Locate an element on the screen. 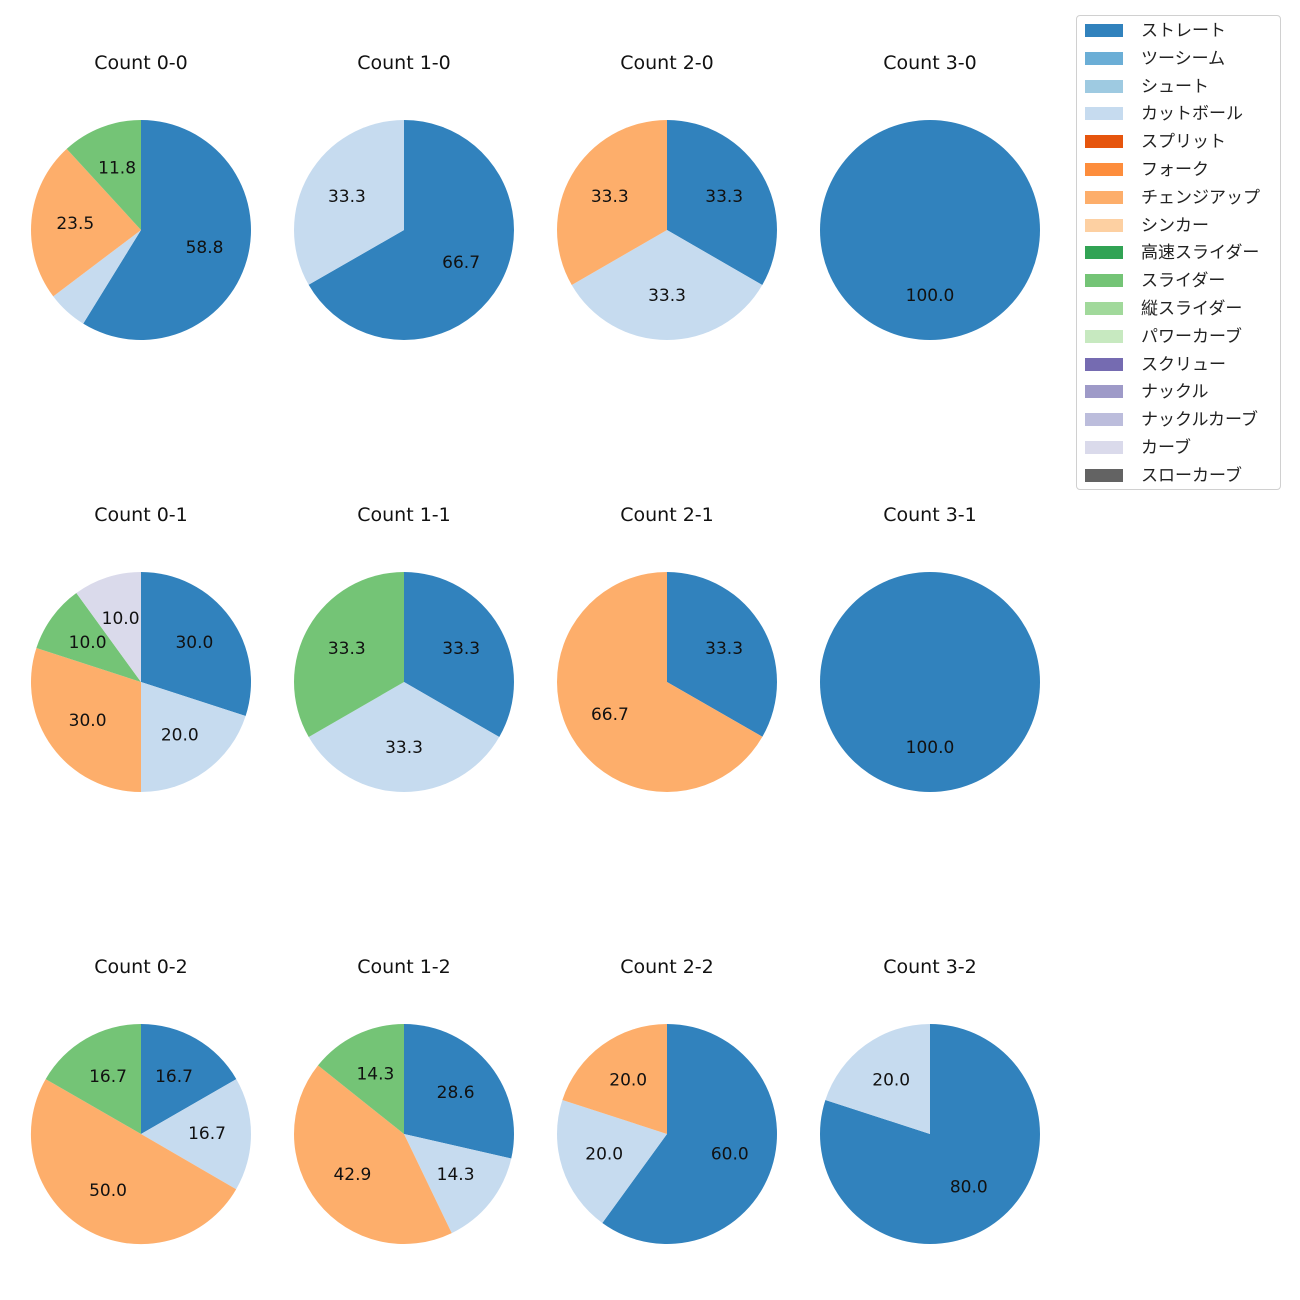 The height and width of the screenshot is (1300, 1300). legend-item: パワーカーブ is located at coordinates (1178, 336).